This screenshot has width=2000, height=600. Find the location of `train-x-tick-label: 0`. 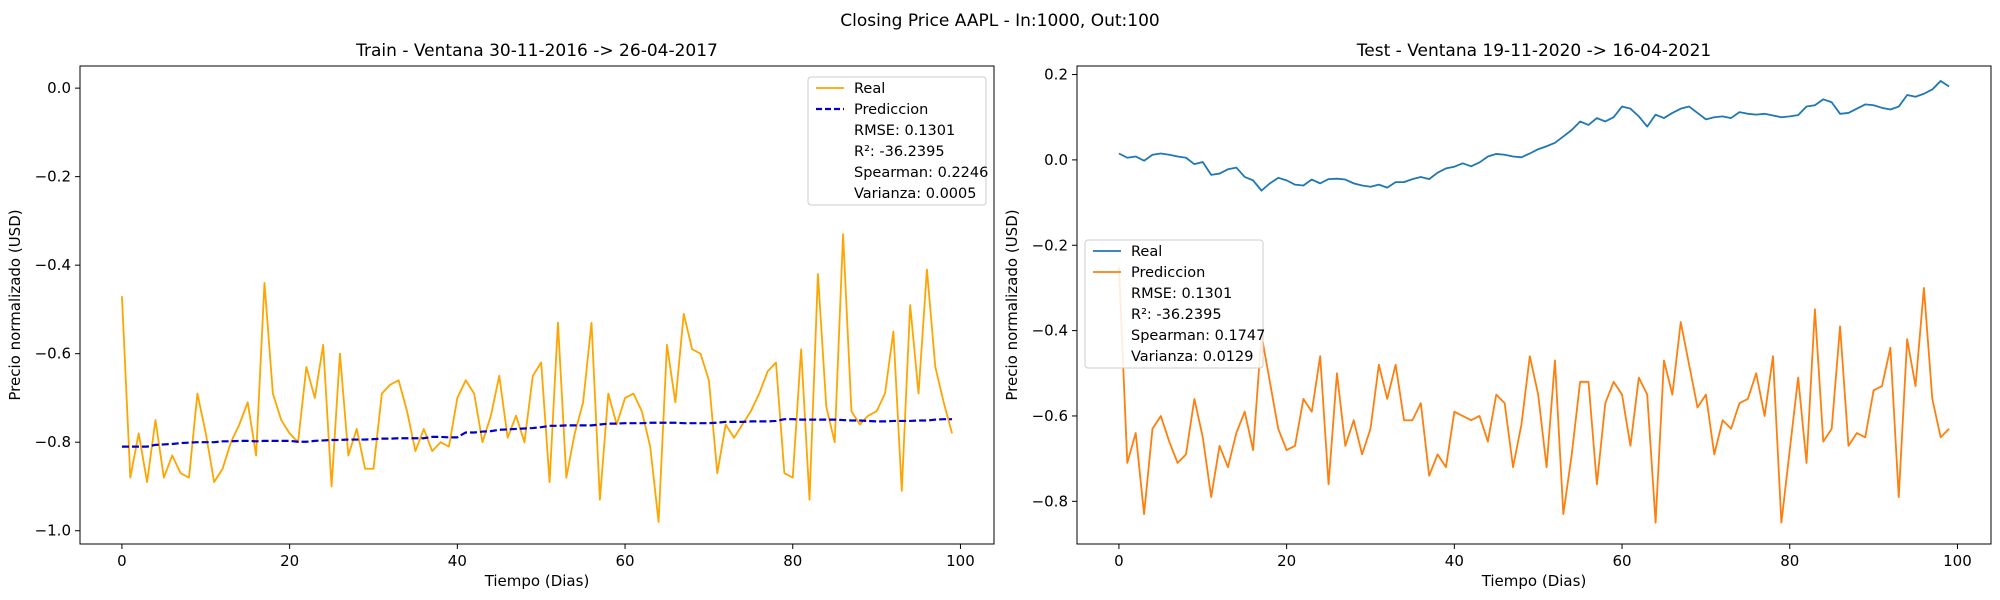

train-x-tick-label: 0 is located at coordinates (122, 561).